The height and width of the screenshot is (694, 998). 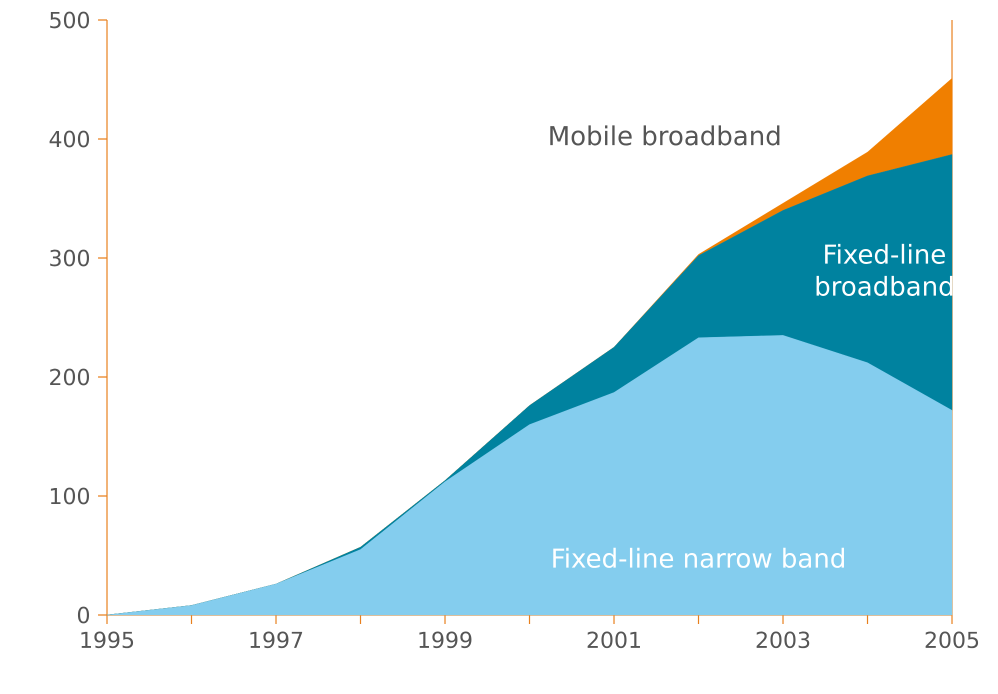 I want to click on series-label: Fixed-line narrow band, so click(x=698, y=558).